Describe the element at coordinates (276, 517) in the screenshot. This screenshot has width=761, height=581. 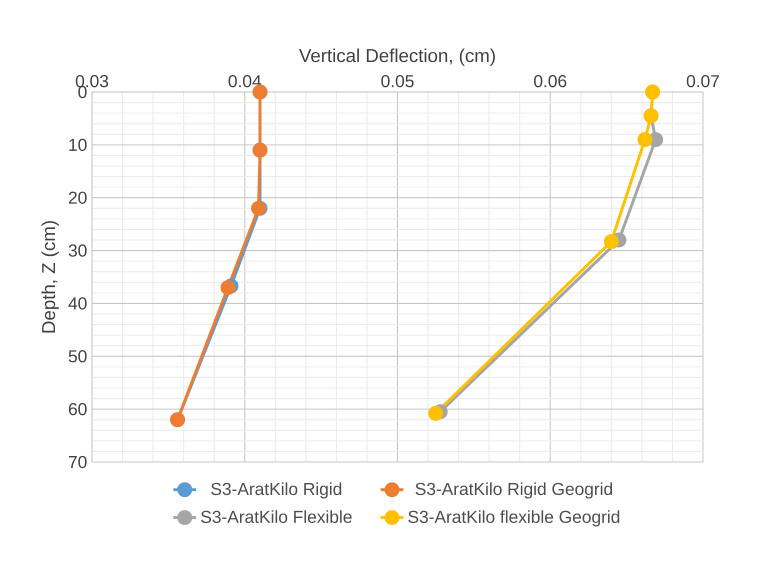
I see `legend-label: S3-AratKilo Flexible` at that location.